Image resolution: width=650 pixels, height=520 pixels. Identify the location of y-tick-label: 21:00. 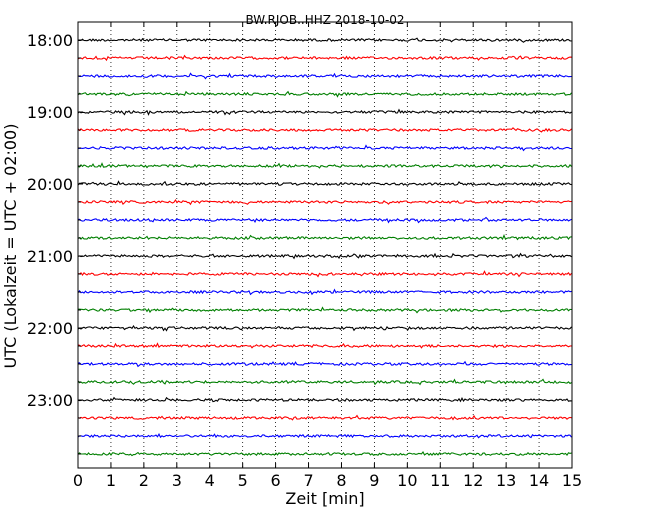
(50, 256).